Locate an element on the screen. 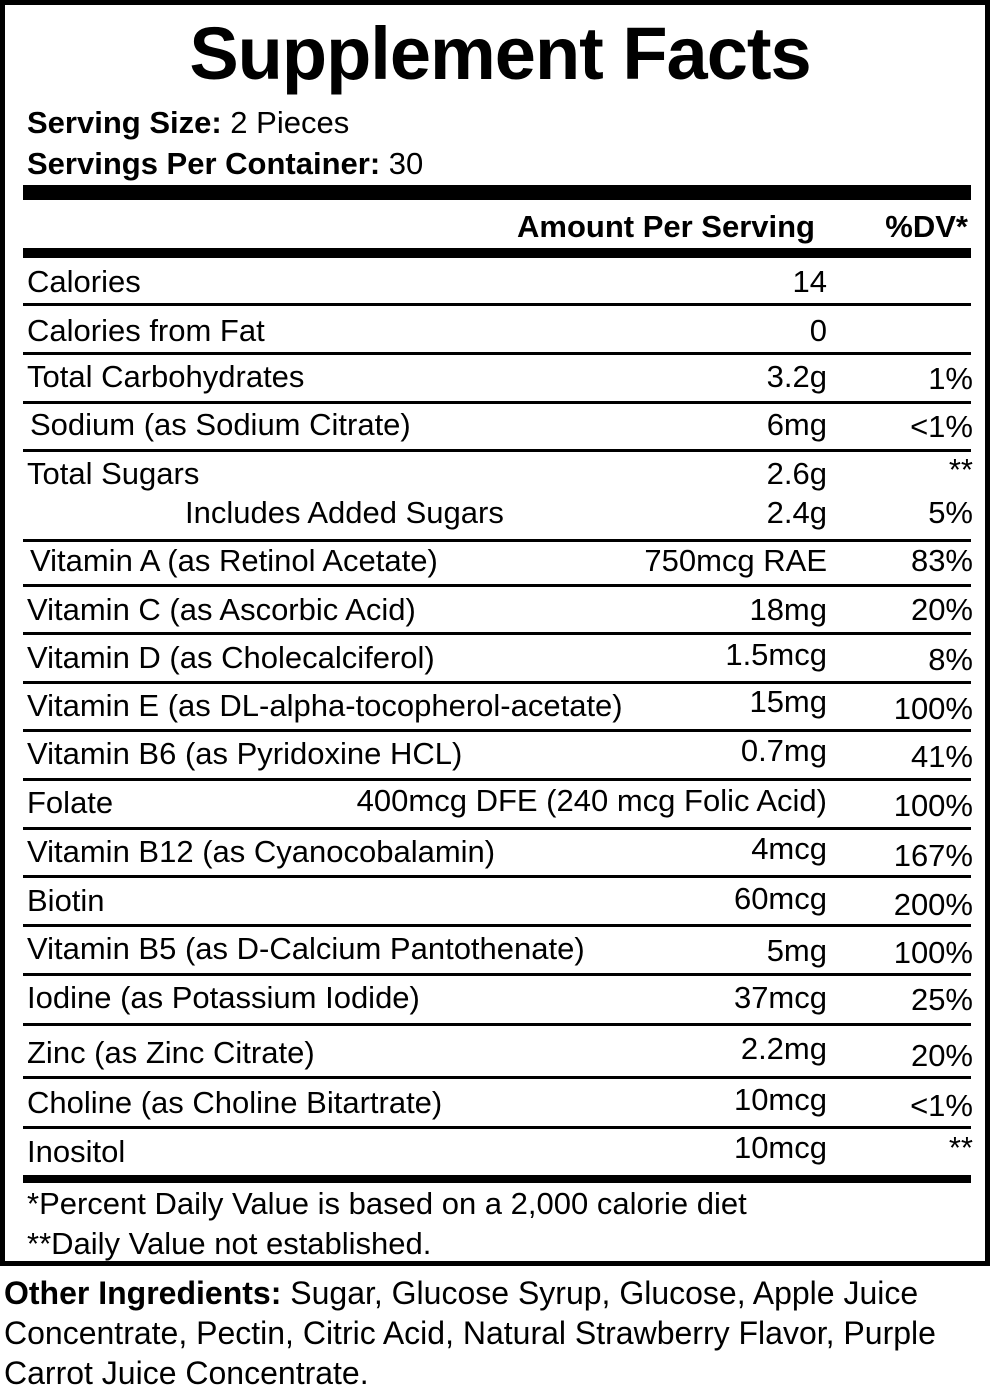 Image resolution: width=990 pixels, height=1393 pixels. nutrient-dv: 167% is located at coordinates (933, 855).